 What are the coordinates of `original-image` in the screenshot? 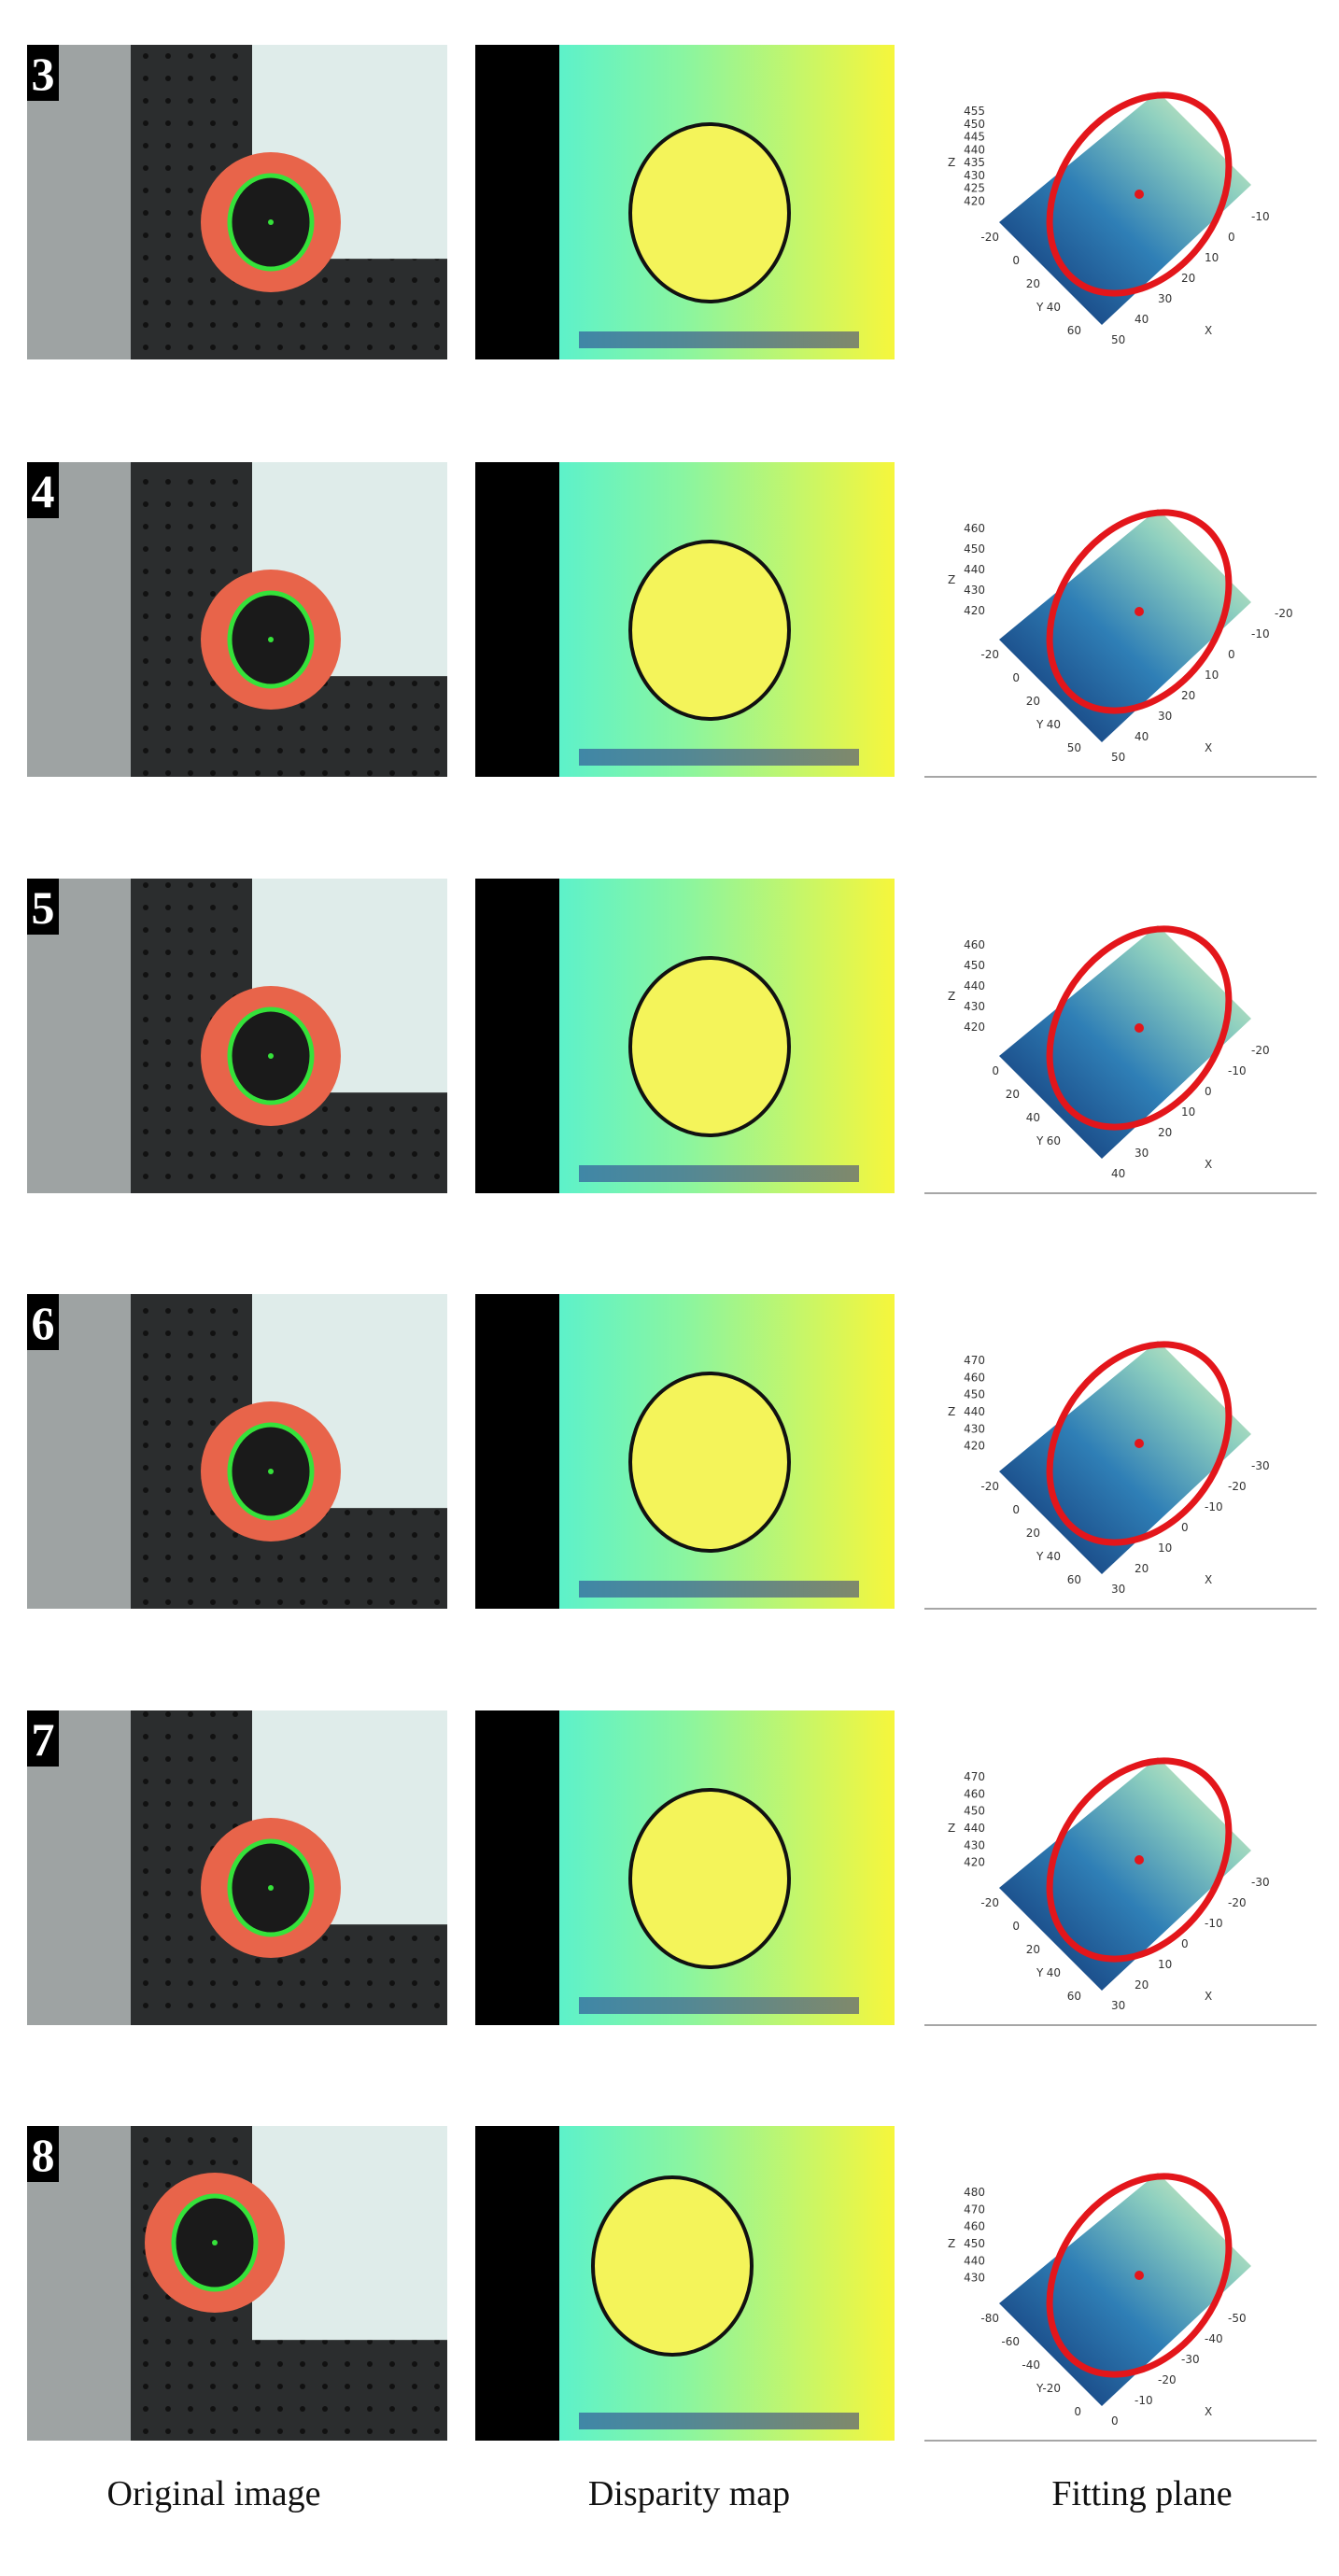 It's located at (237, 202).